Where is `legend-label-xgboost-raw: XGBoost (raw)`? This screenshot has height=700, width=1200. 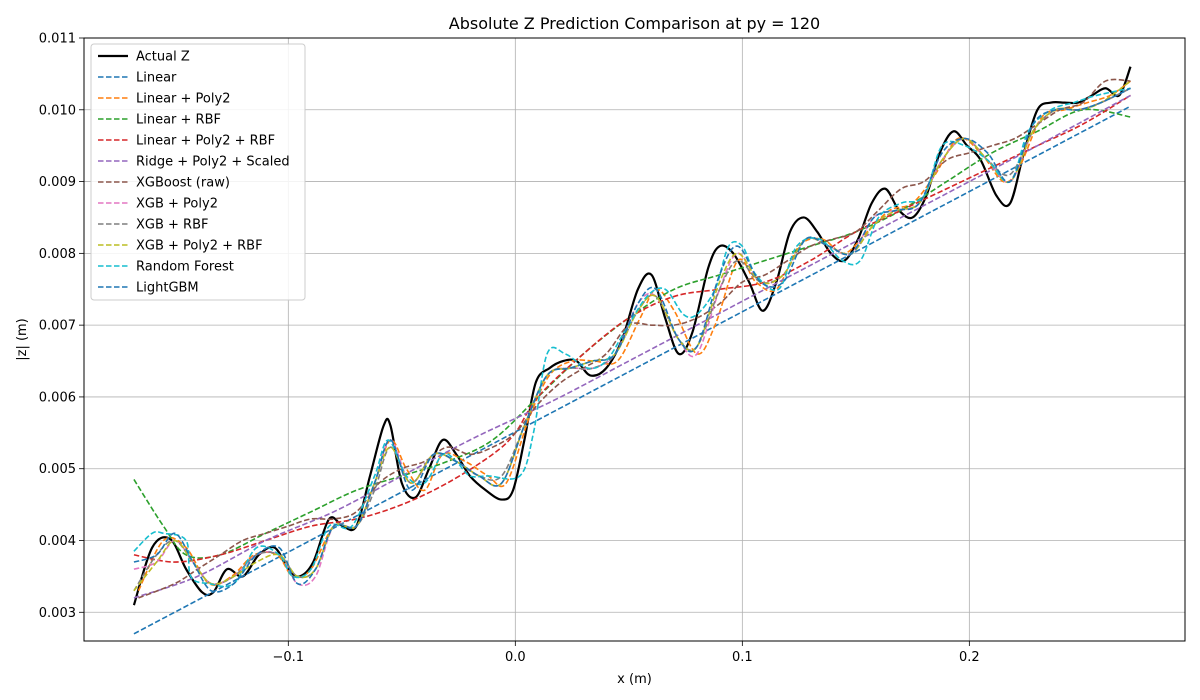 legend-label-xgboost-raw: XGBoost (raw) is located at coordinates (183, 183).